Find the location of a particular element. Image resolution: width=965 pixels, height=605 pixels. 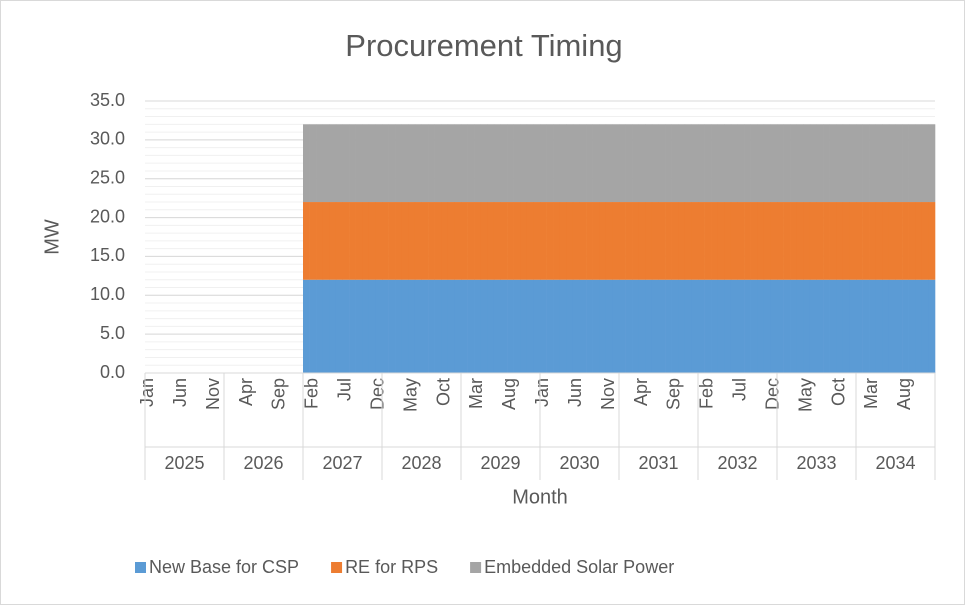

legend-label: New Base for CSP is located at coordinates (224, 567).